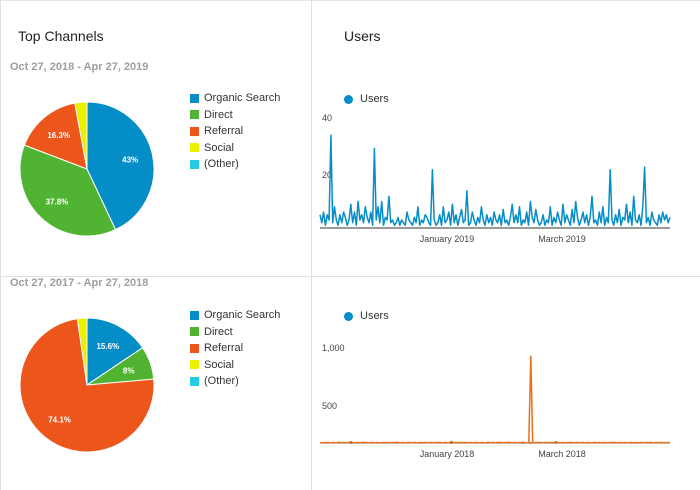  What do you see at coordinates (327, 175) in the screenshot?
I see `y-tick-label: 20` at bounding box center [327, 175].